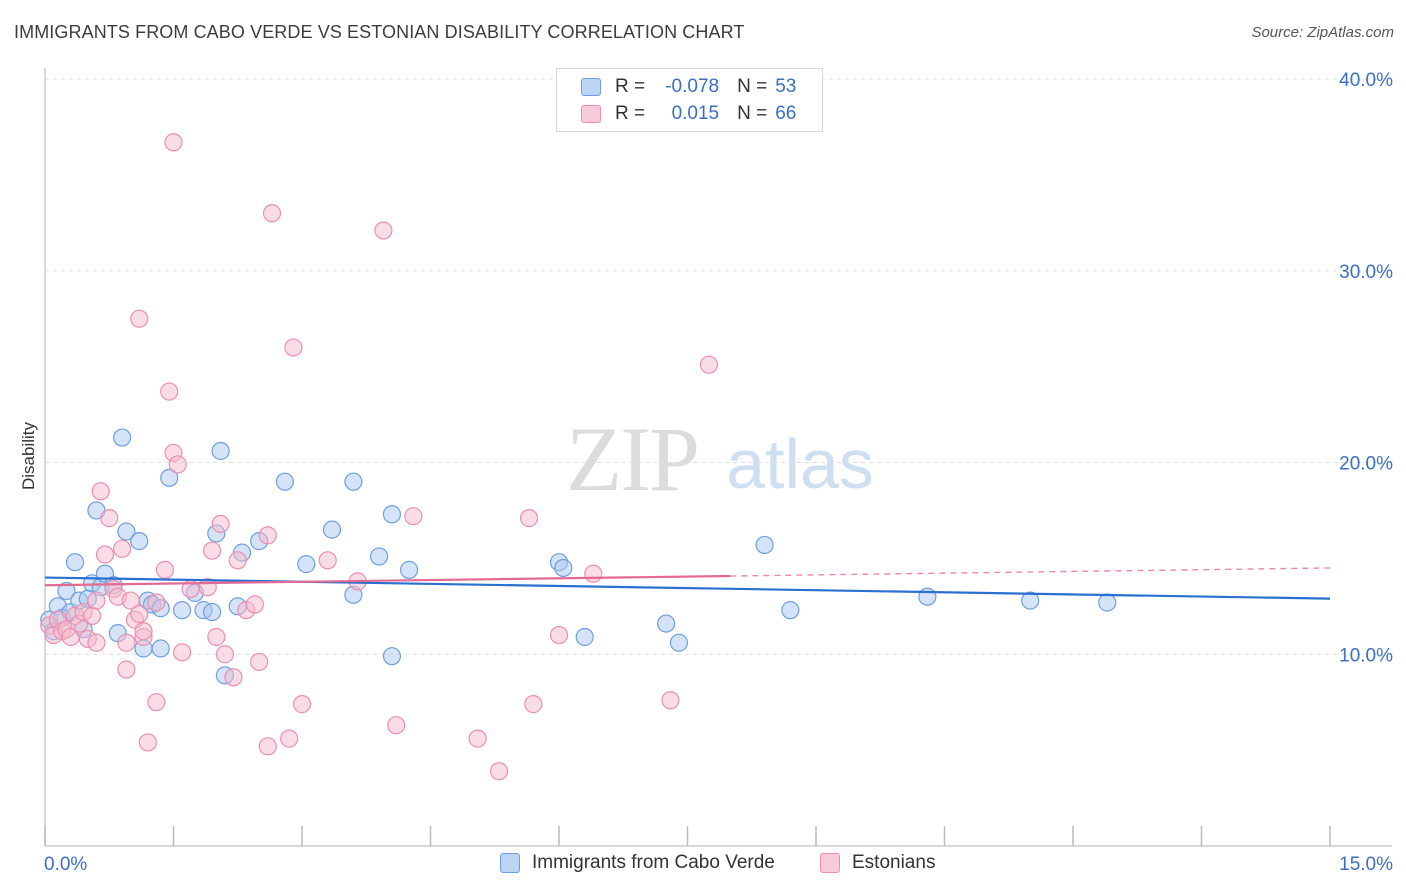  What do you see at coordinates (387, 580) in the screenshot?
I see `trend-line-estonians` at bounding box center [387, 580].